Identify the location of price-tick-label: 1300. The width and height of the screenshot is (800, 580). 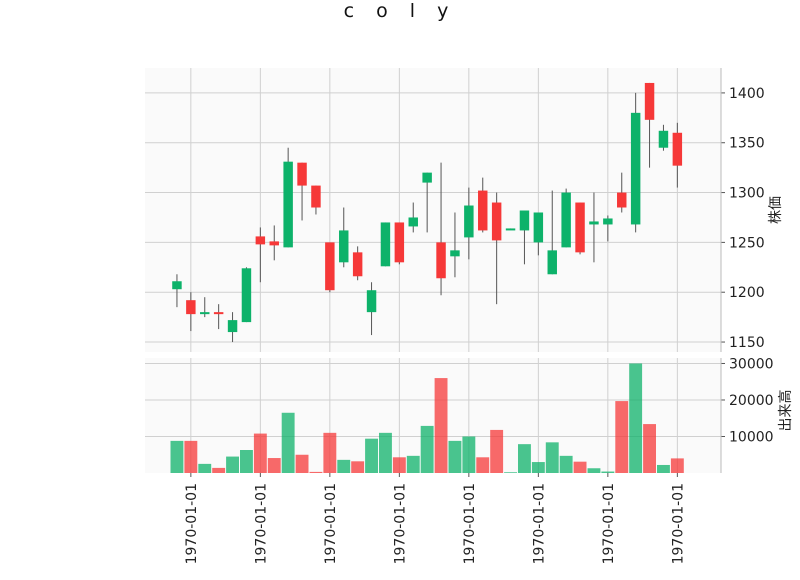
(747, 194).